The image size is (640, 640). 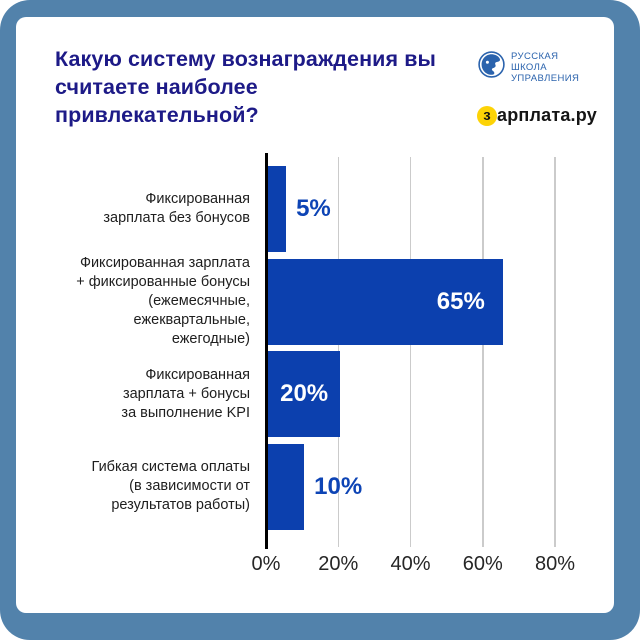 I want to click on rsu-globe-face-icon, so click(x=491, y=64).